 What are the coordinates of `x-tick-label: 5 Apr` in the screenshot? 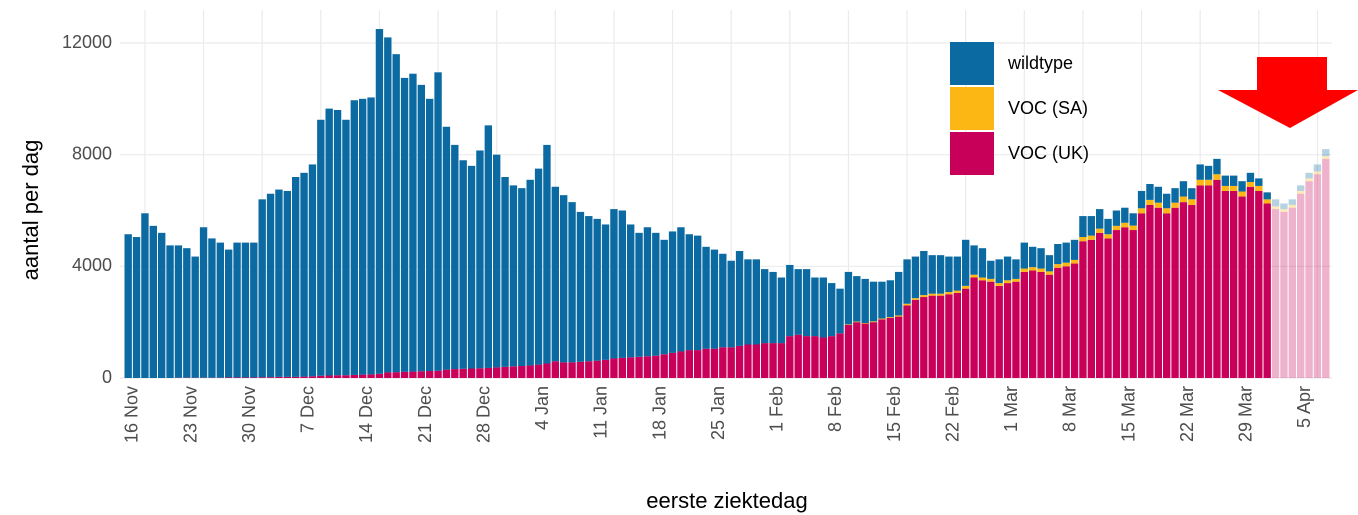 It's located at (1304, 407).